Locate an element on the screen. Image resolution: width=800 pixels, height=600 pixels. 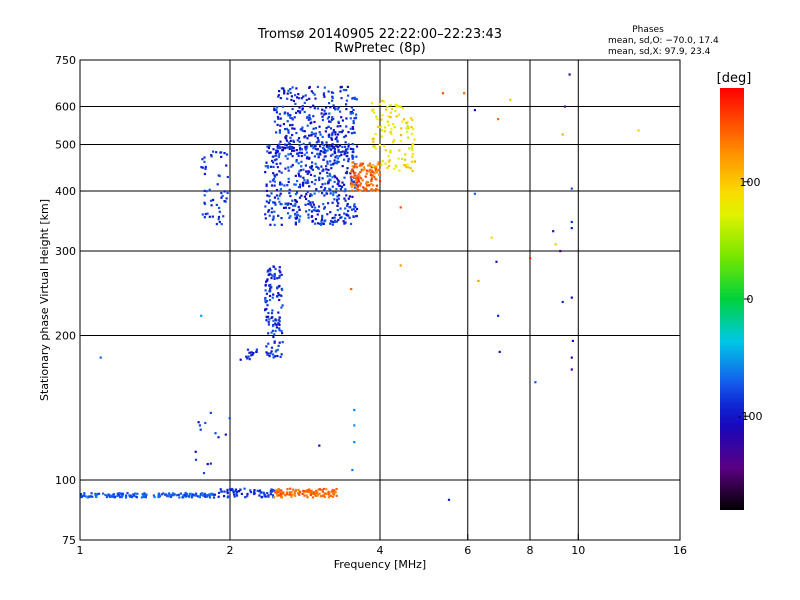
y-axis-ticks: 75 100 200 300 400 500 600 750 is located at coordinates (70, 300).